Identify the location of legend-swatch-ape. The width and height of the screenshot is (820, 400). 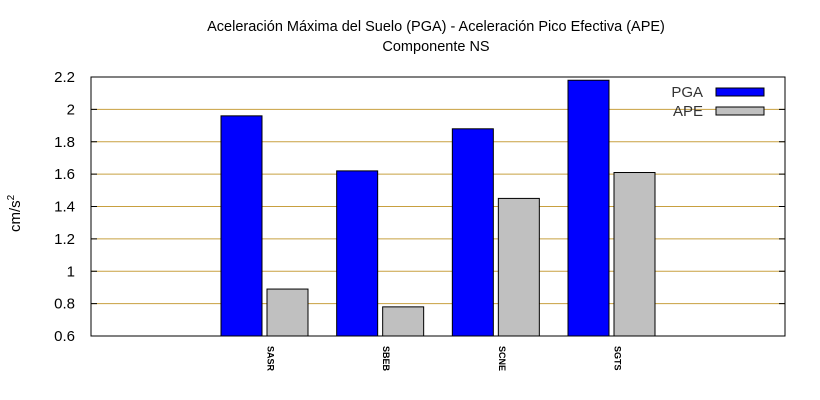
(740, 111).